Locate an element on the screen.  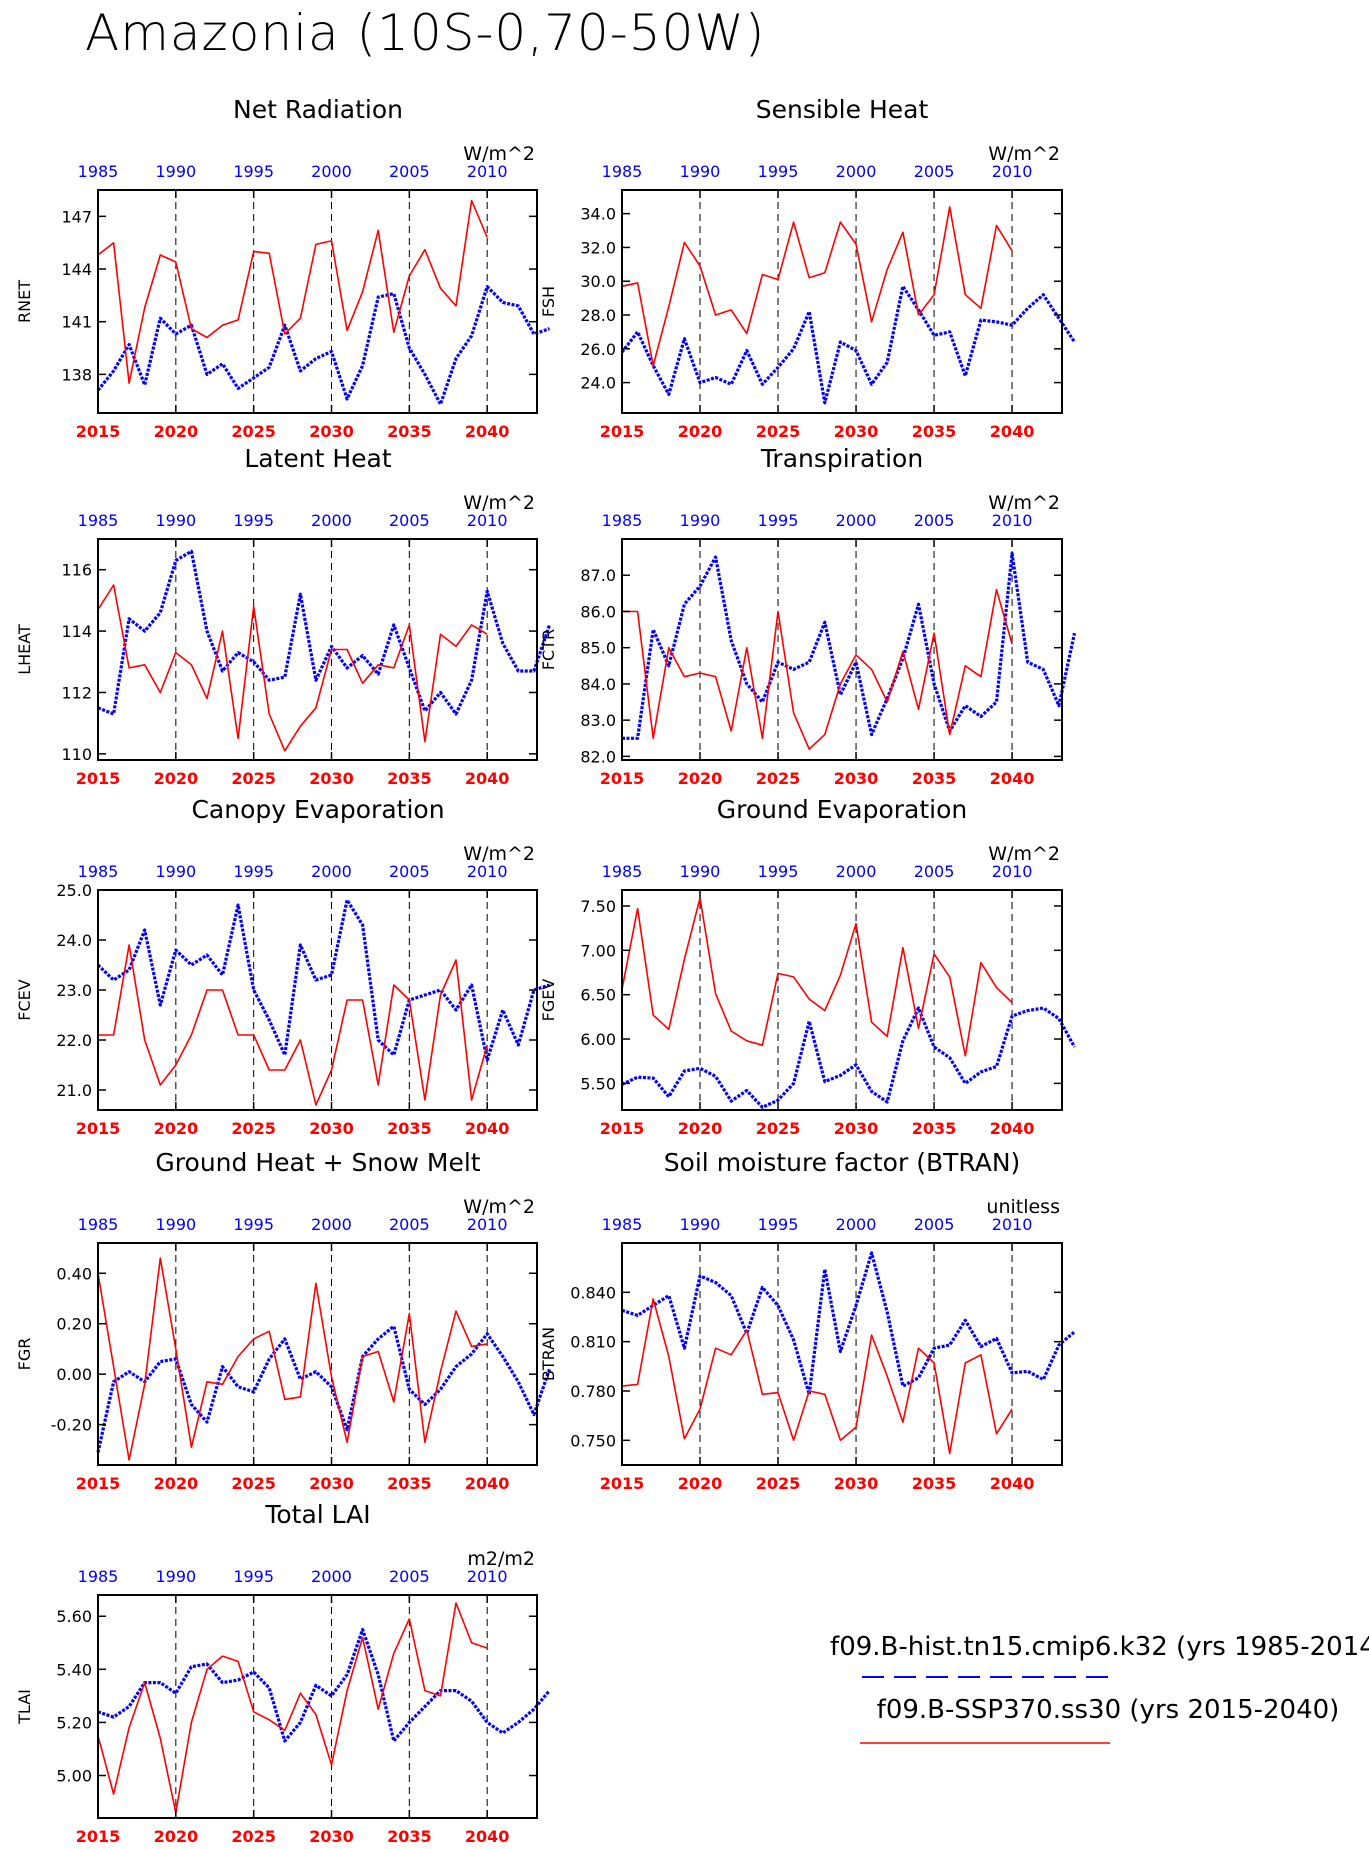
chart-title: Canopy Evaporation is located at coordinates (317, 809).